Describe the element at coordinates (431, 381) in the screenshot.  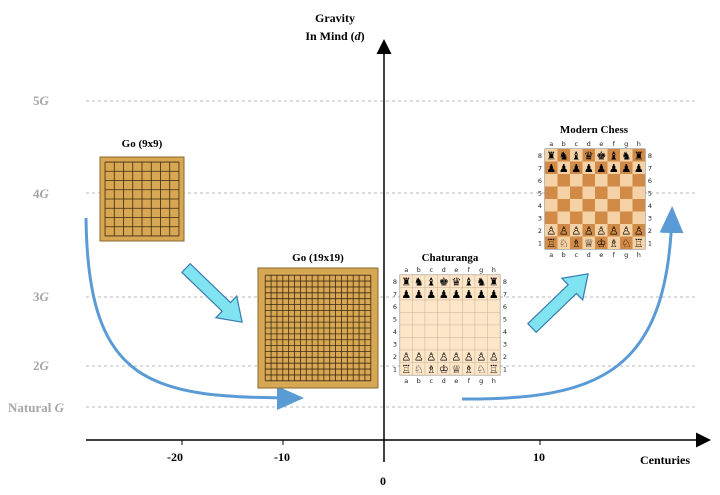
I see `file-label: c` at that location.